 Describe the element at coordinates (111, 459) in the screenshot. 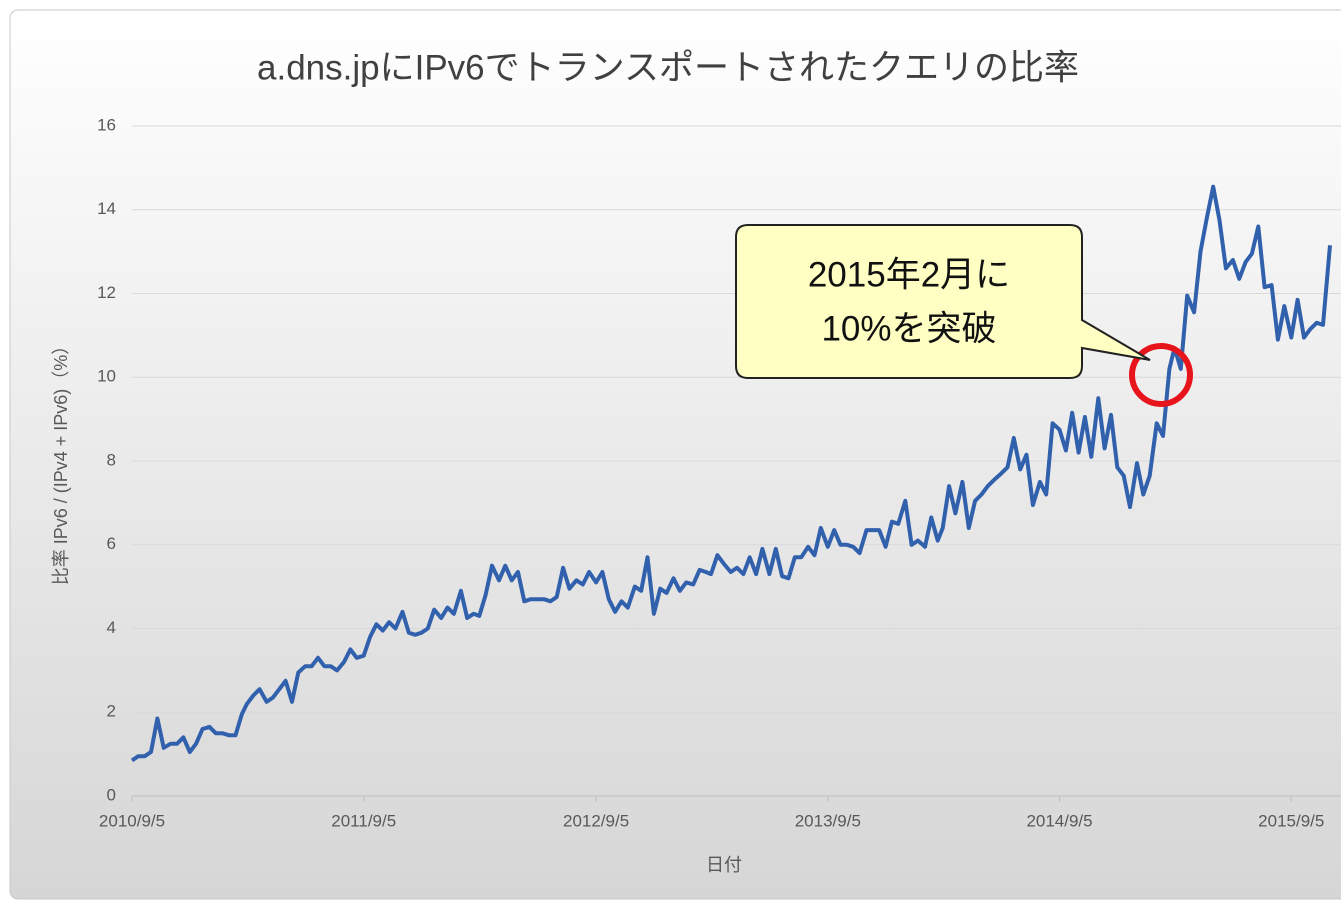

I see `y-tick-label: 8` at that location.